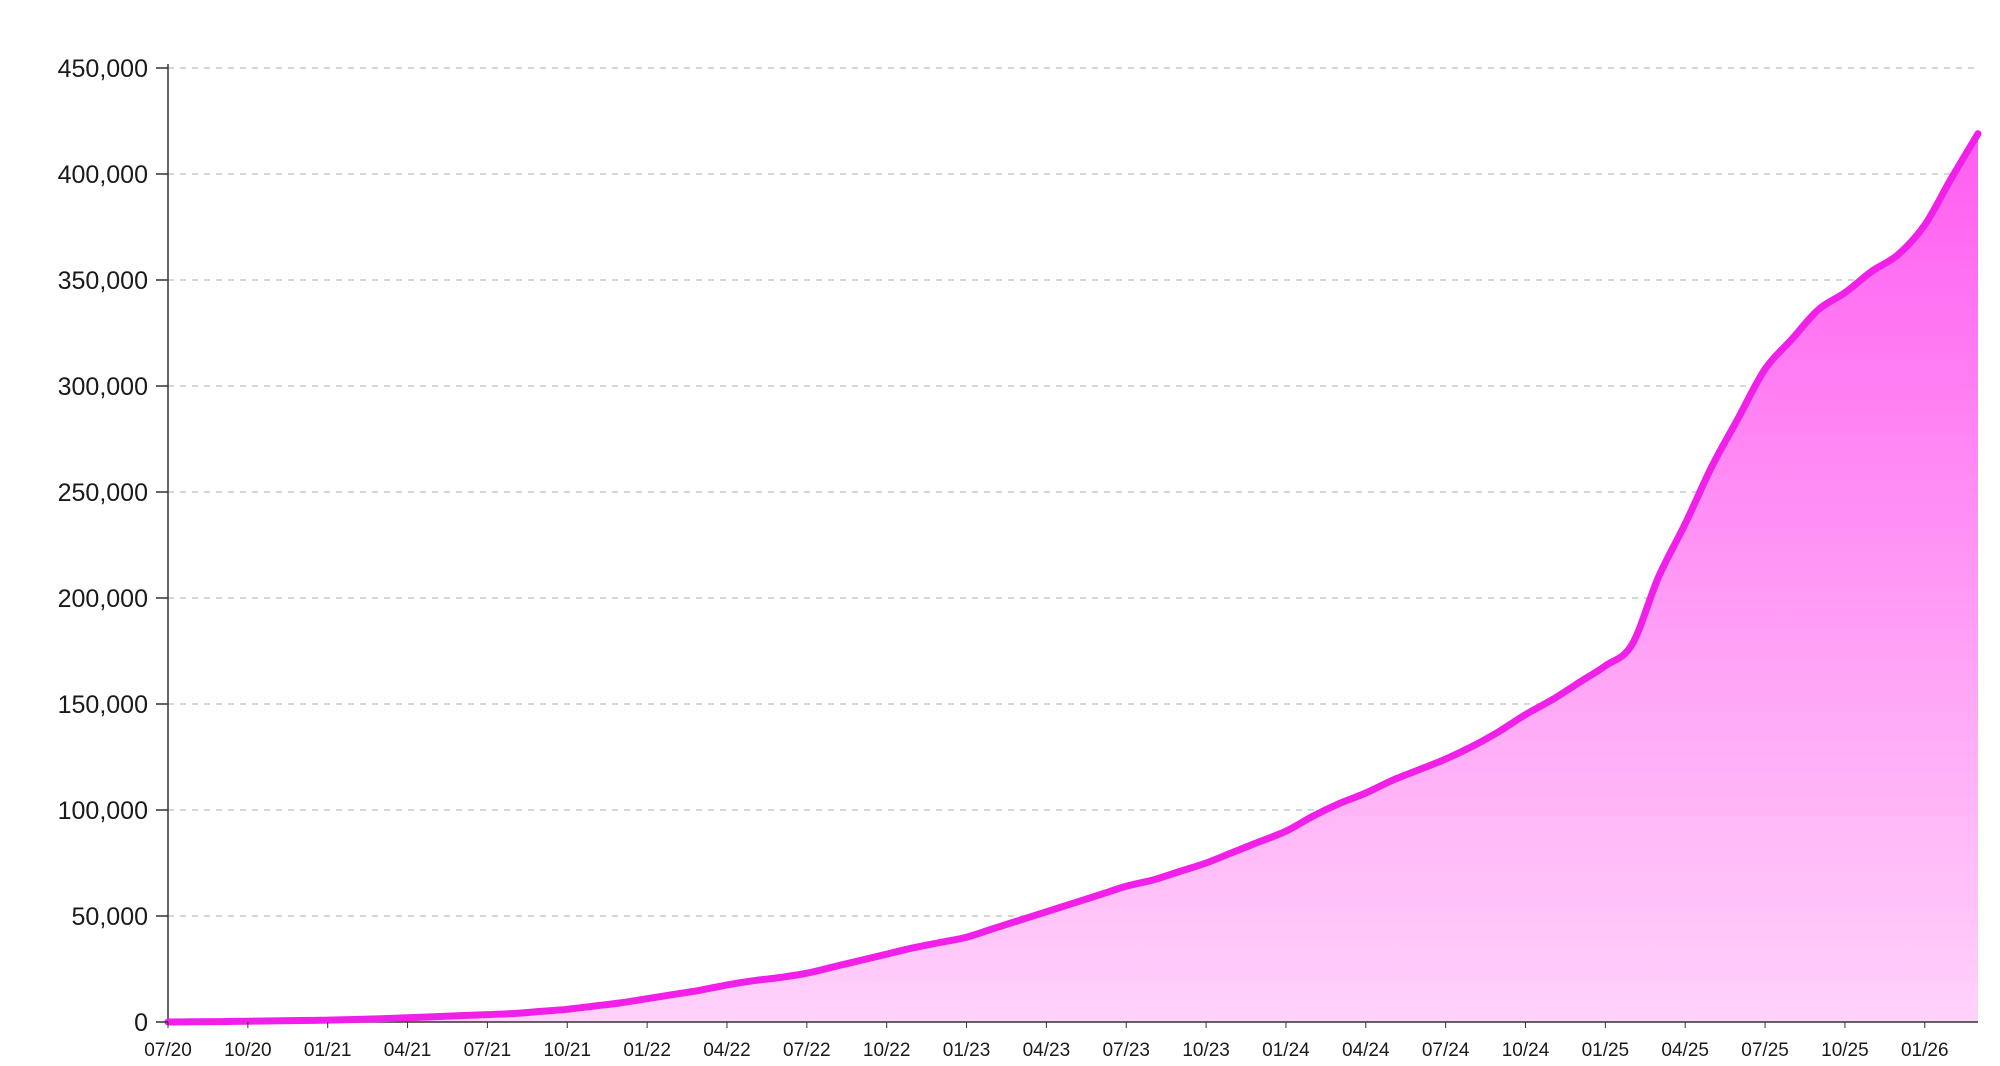 This screenshot has height=1066, width=2000. Describe the element at coordinates (103, 493) in the screenshot. I see `y-tick-label: 250,000` at that location.